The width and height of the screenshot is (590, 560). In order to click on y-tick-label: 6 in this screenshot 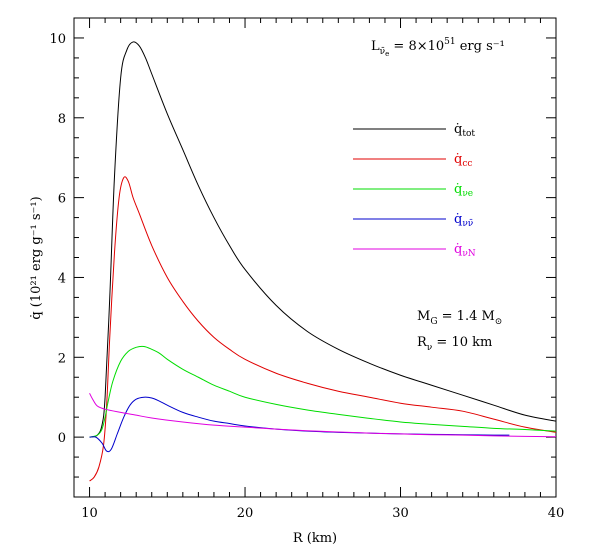, I will do `click(62, 199)`.